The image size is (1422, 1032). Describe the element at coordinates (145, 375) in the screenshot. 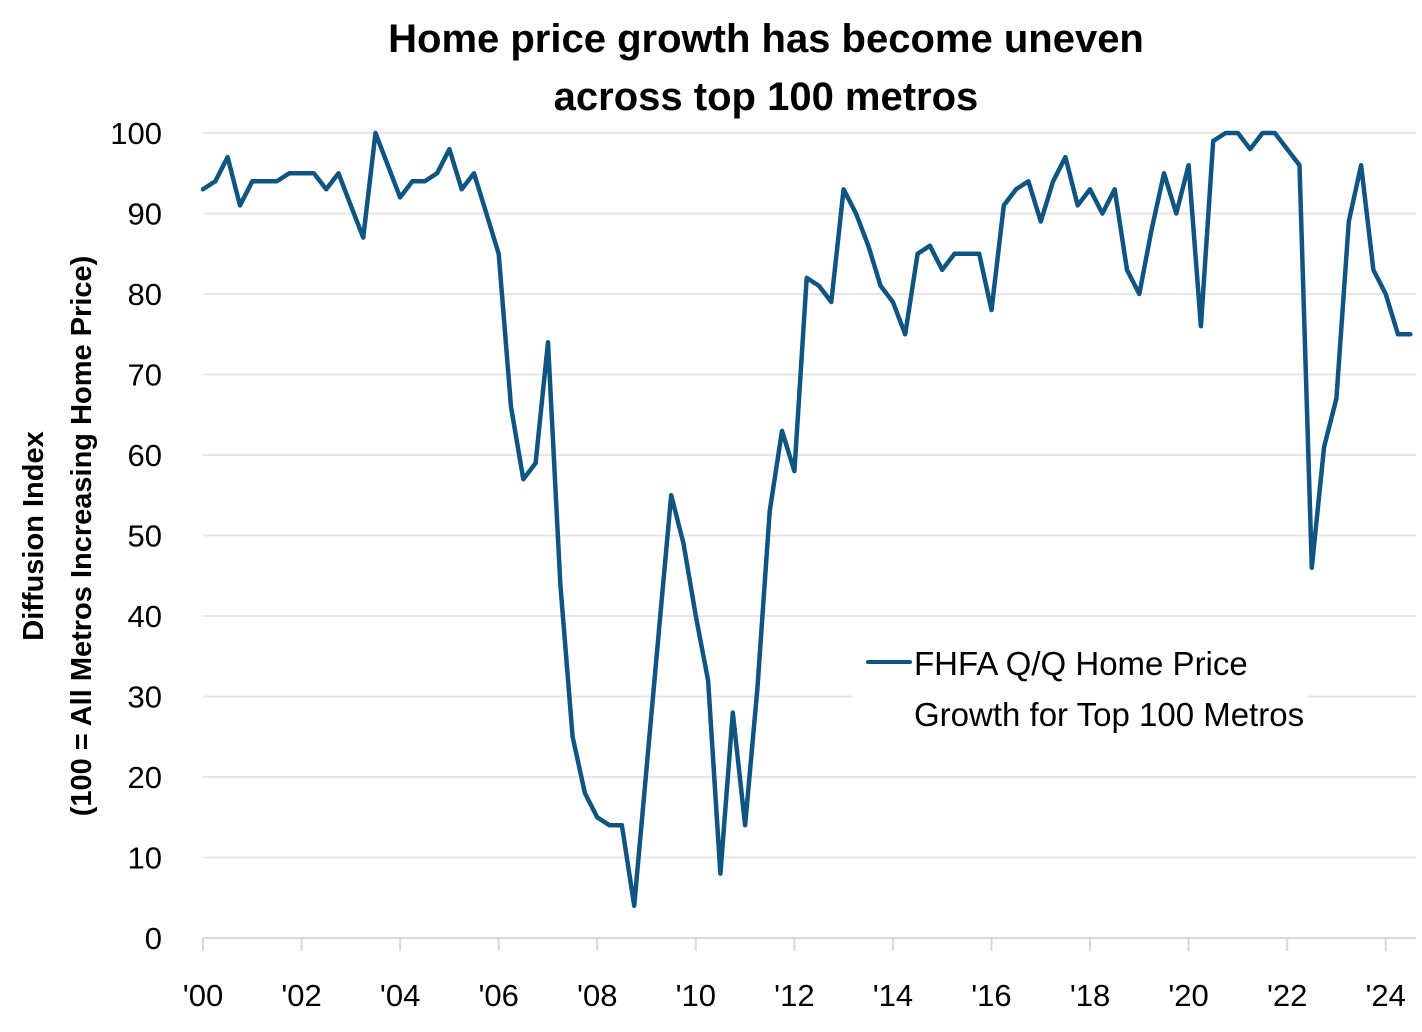

I see `y-tick-label: 70` at that location.